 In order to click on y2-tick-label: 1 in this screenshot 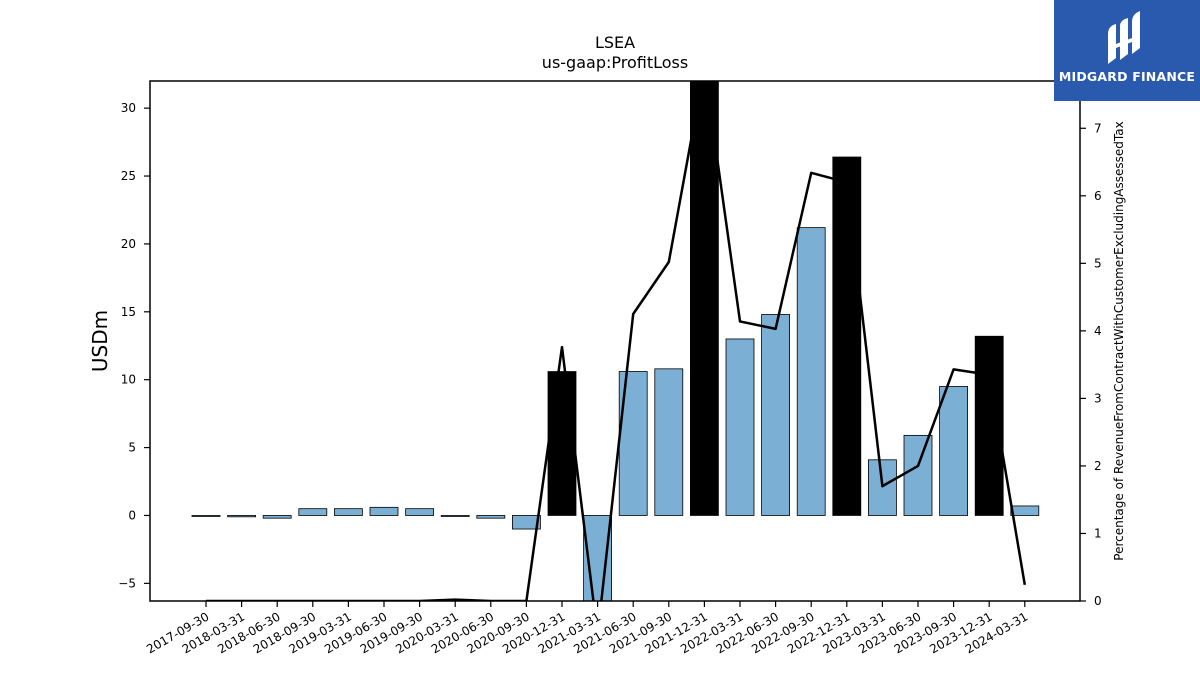, I will do `click(1098, 533)`.